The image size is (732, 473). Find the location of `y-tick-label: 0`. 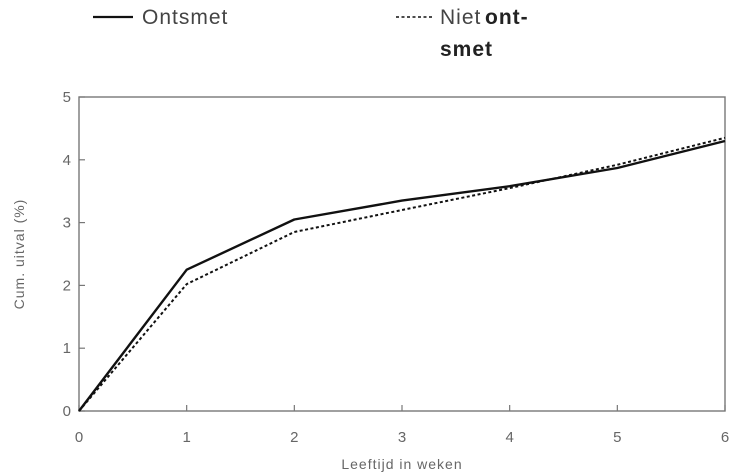

y-tick-label: 0 is located at coordinates (67, 411).